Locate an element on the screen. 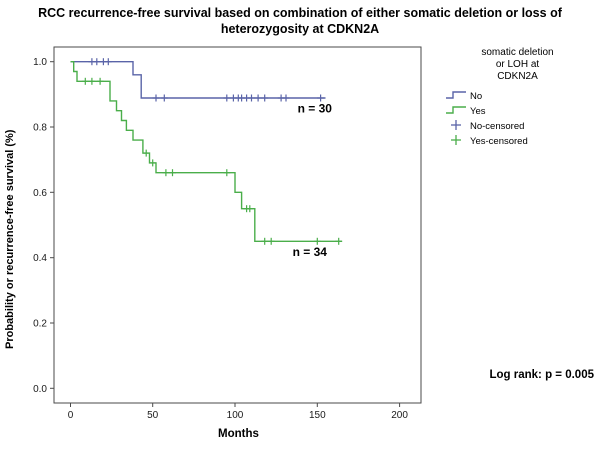  svg-text: 0.6 is located at coordinates (40, 193).